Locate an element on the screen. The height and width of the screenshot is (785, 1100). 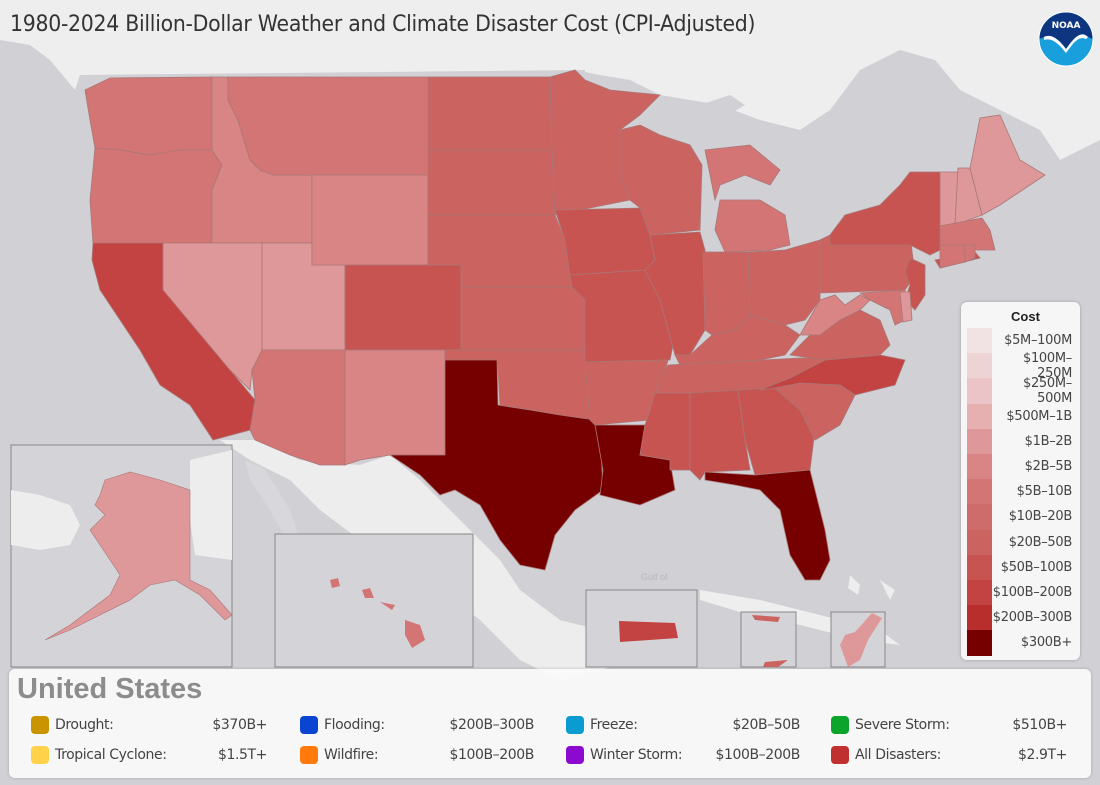
legend-bin: $50B–100B is located at coordinates (1020, 567).